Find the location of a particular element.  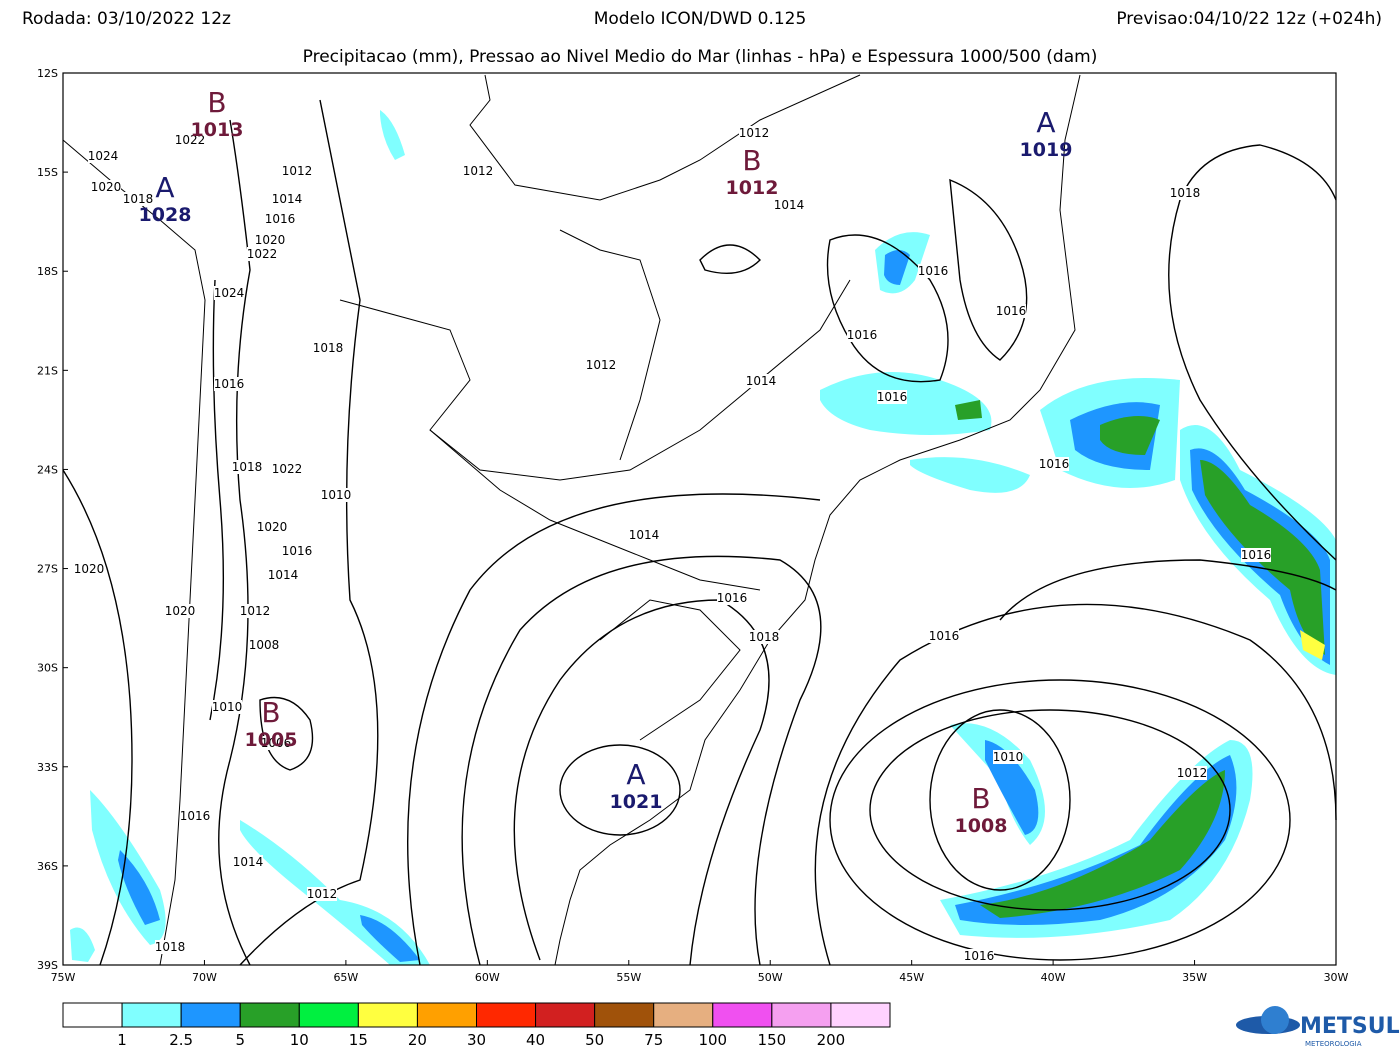

lat-label: 15S is located at coordinates (47, 172).